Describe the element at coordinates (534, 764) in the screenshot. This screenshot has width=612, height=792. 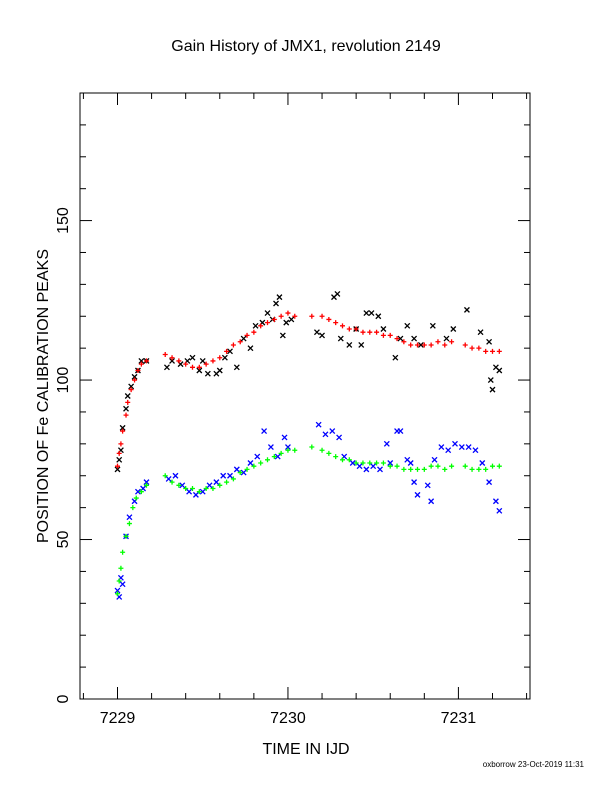
I see `footer-credit: oxborrow 23-Oct-2019 11:31` at that location.